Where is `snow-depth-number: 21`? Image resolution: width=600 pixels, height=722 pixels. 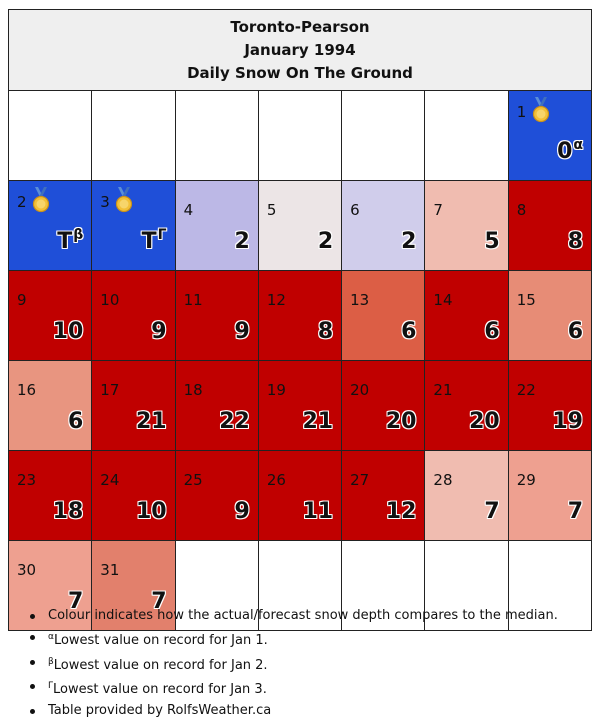
snow-depth-number: 21 is located at coordinates (151, 421).